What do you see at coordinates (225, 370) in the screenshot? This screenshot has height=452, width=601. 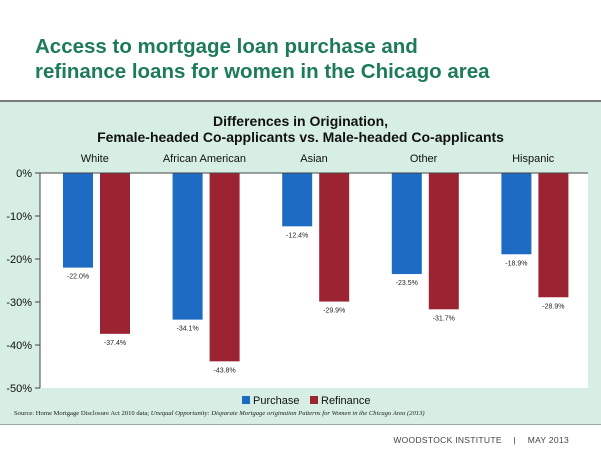 I see `data-label: -43.8%` at bounding box center [225, 370].